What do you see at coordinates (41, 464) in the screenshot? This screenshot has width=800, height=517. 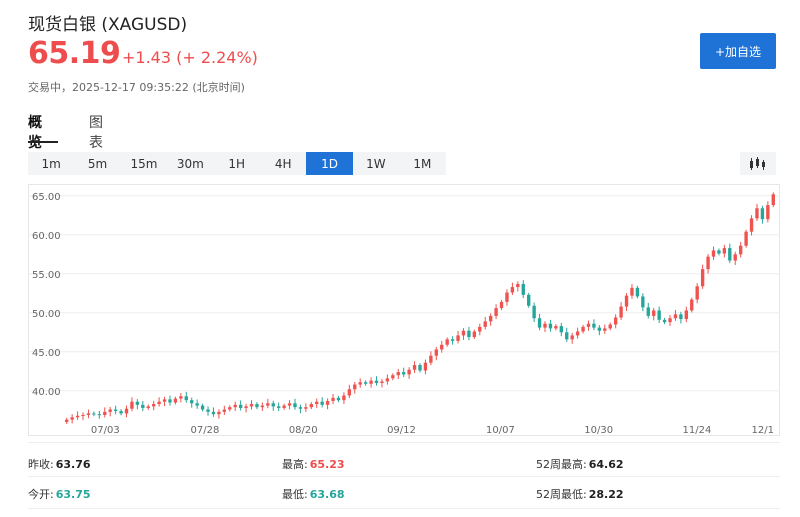 I see `stat-prev-close-label: 昨收:` at bounding box center [41, 464].